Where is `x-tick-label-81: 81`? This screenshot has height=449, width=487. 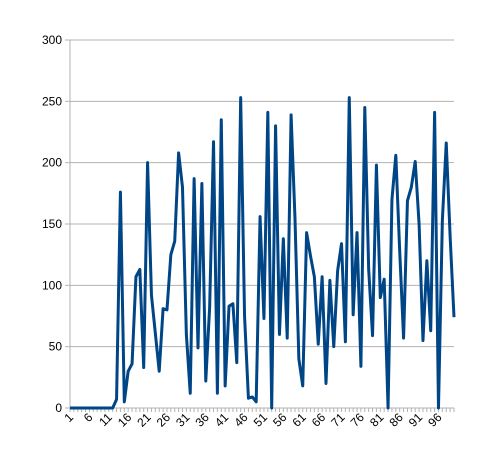 x-tick-label-81: 81 is located at coordinates (377, 420).